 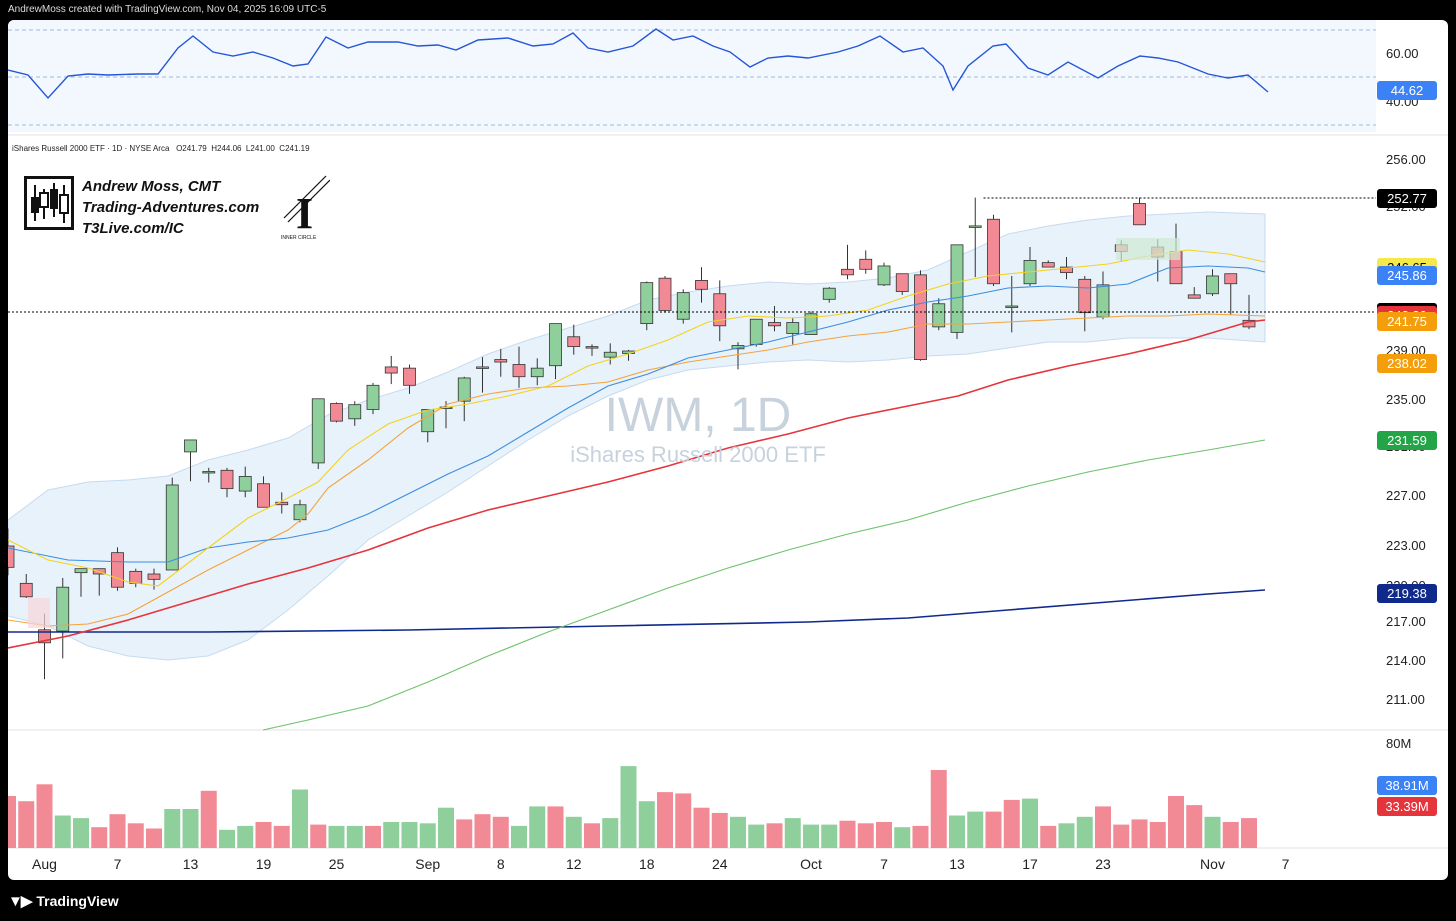 I want to click on time-tick-label: 19, so click(x=263, y=864).